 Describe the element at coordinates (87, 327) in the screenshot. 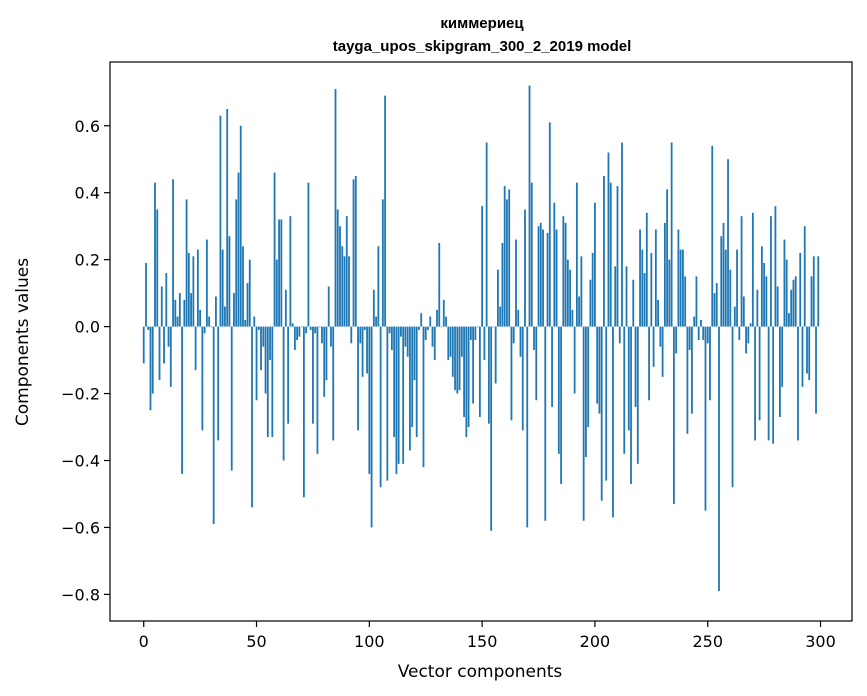

I see `y-tick-label: 0.0` at that location.